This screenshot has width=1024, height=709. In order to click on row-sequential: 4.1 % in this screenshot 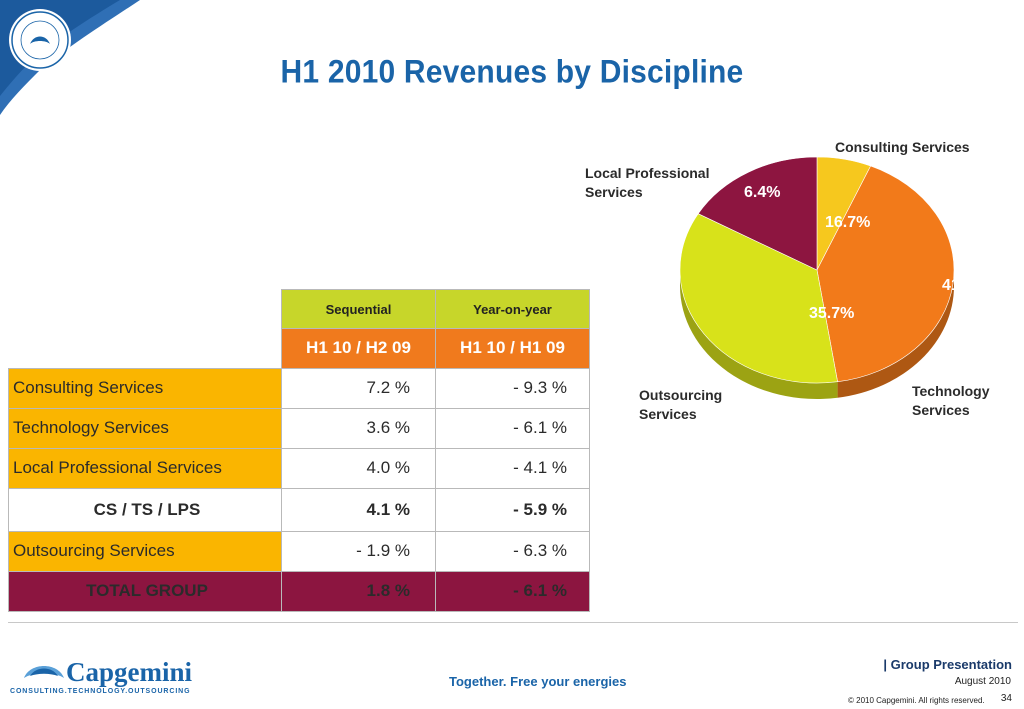, I will do `click(358, 509)`.